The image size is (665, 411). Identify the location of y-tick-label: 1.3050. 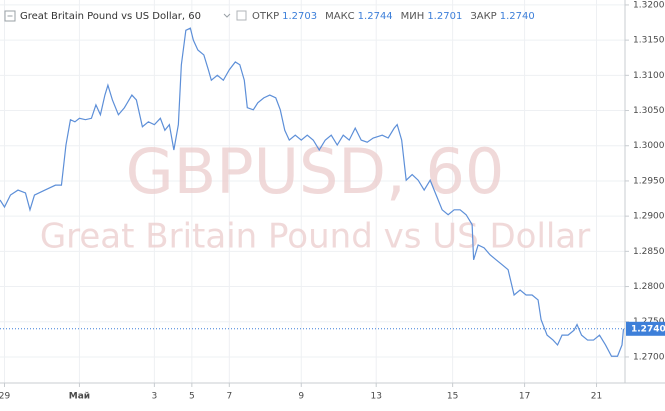
(649, 111).